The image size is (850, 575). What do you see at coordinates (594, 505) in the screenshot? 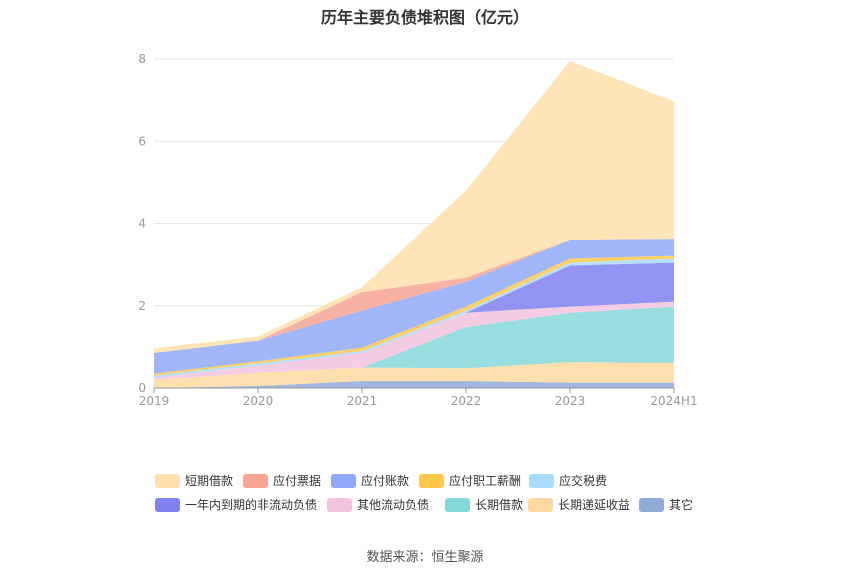
I see `legend-label: 长期递延收益` at bounding box center [594, 505].